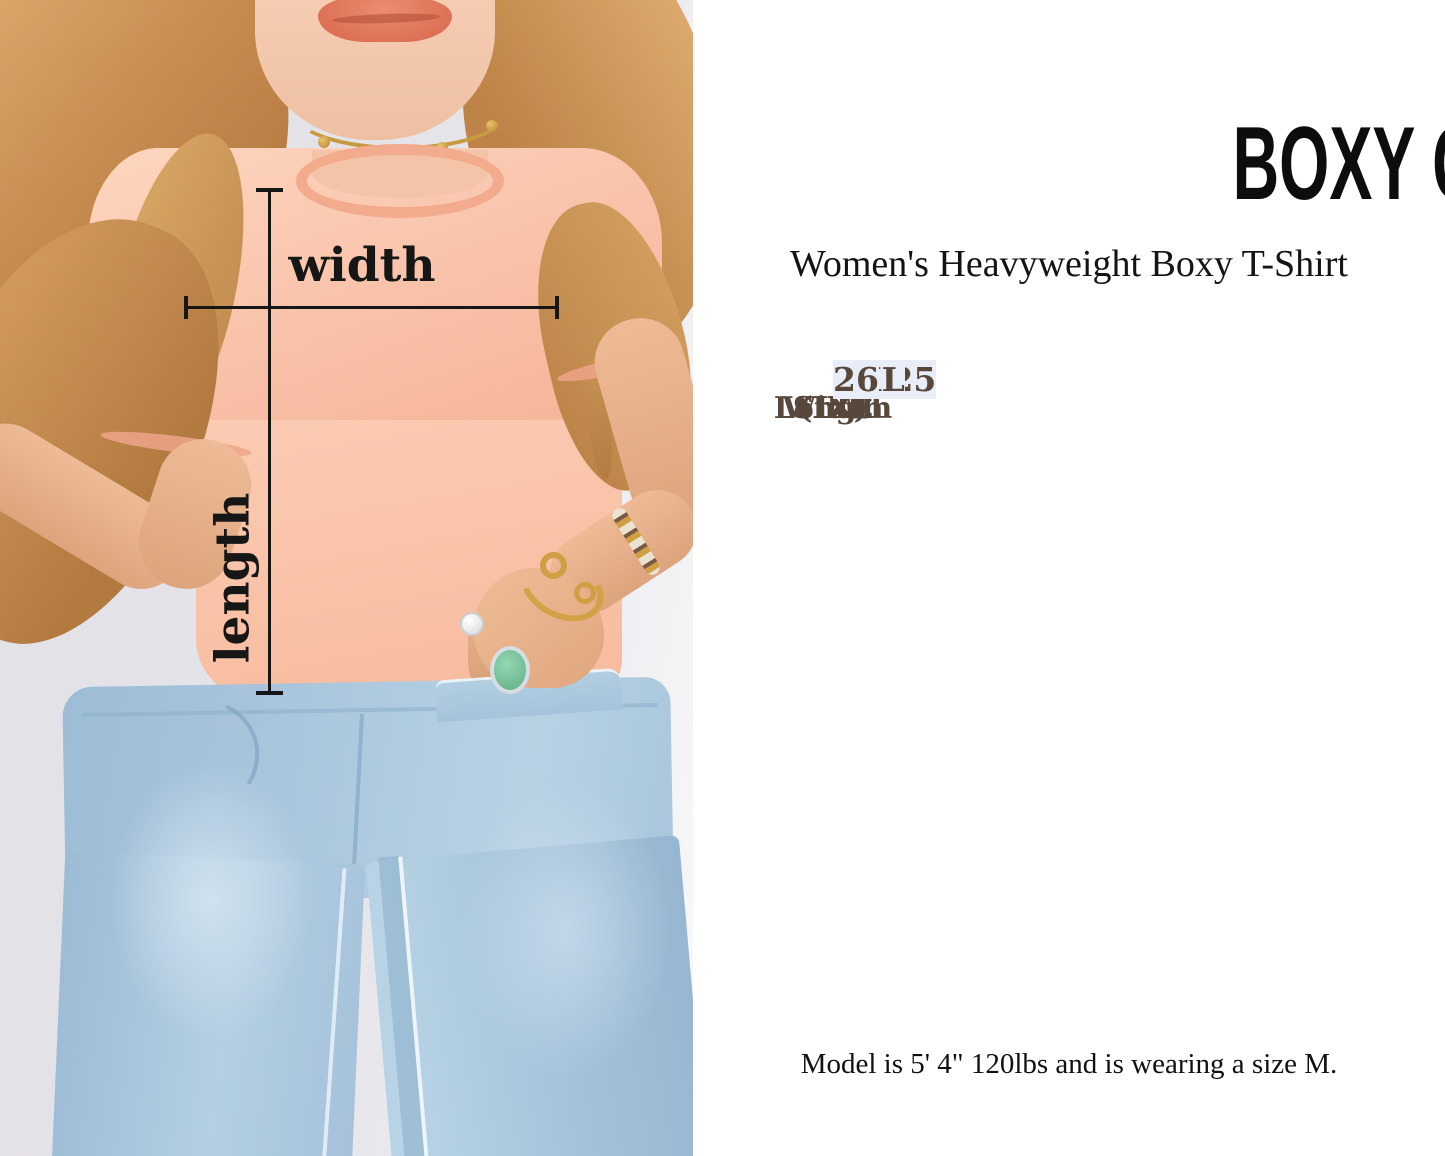  Describe the element at coordinates (233, 578) in the screenshot. I see `length-label: length` at that location.